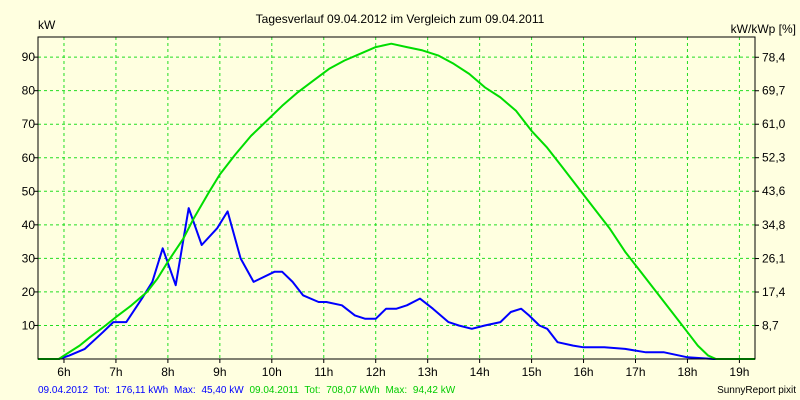  Describe the element at coordinates (29, 158) in the screenshot. I see `y-tick-label: 60` at that location.